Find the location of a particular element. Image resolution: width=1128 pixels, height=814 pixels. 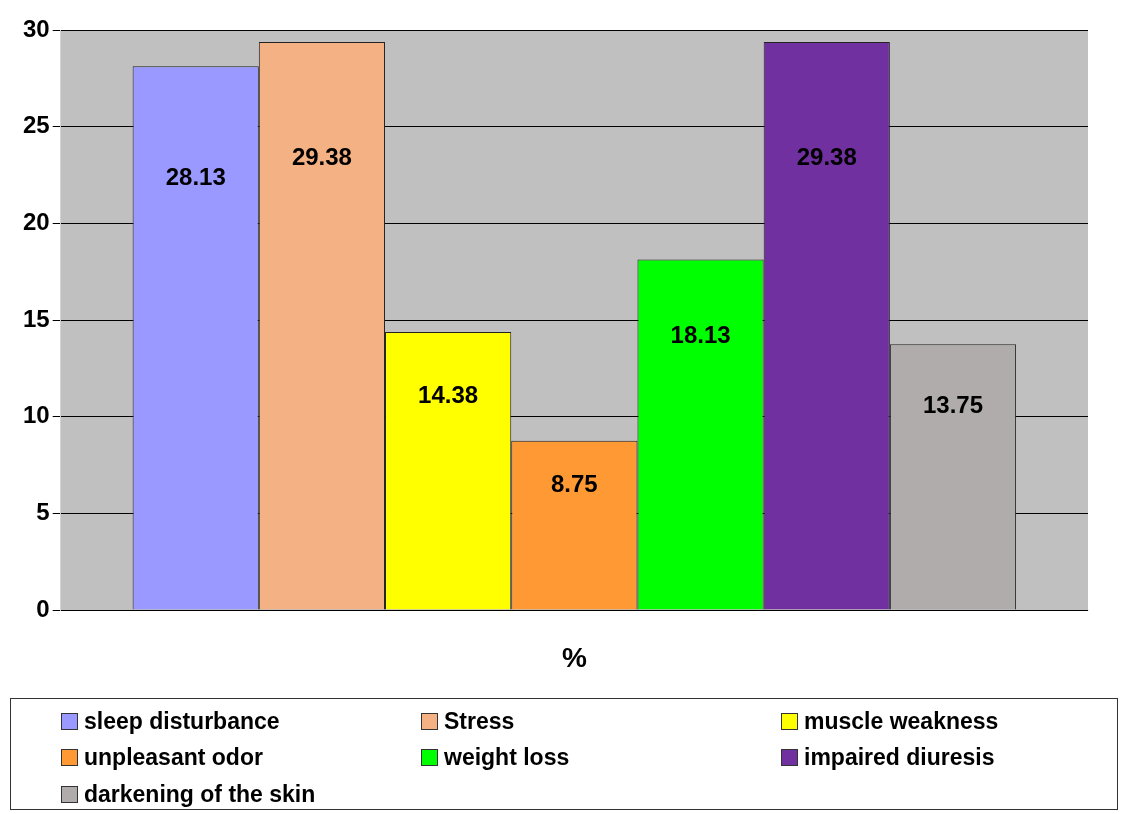

data-label: 8.75 is located at coordinates (574, 483).